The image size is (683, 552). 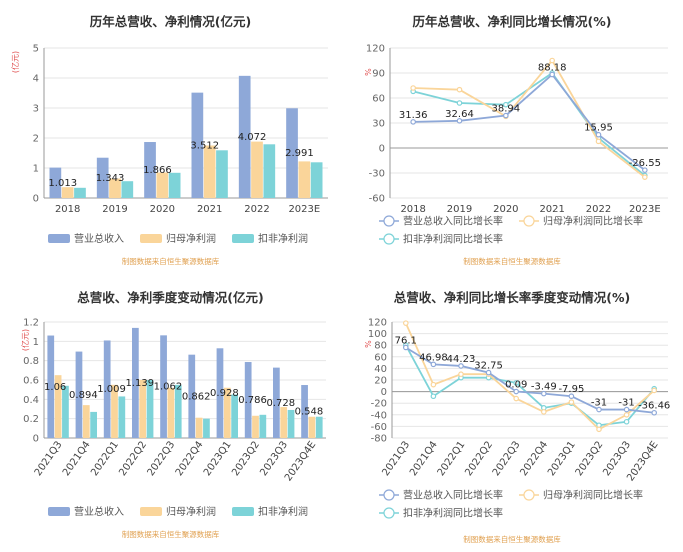 I want to click on x-tick-label: 2021Q4, so click(x=77, y=458).